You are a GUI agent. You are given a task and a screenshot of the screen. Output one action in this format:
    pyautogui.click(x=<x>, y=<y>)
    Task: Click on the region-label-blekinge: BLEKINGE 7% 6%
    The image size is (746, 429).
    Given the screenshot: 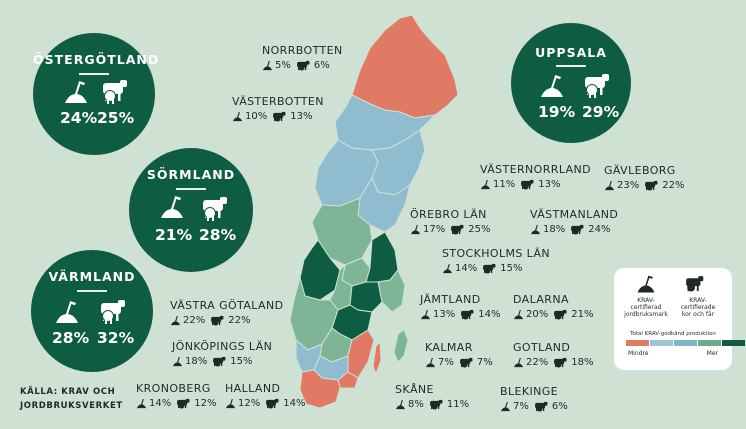 What is the action you would take?
    pyautogui.click(x=534, y=399)
    